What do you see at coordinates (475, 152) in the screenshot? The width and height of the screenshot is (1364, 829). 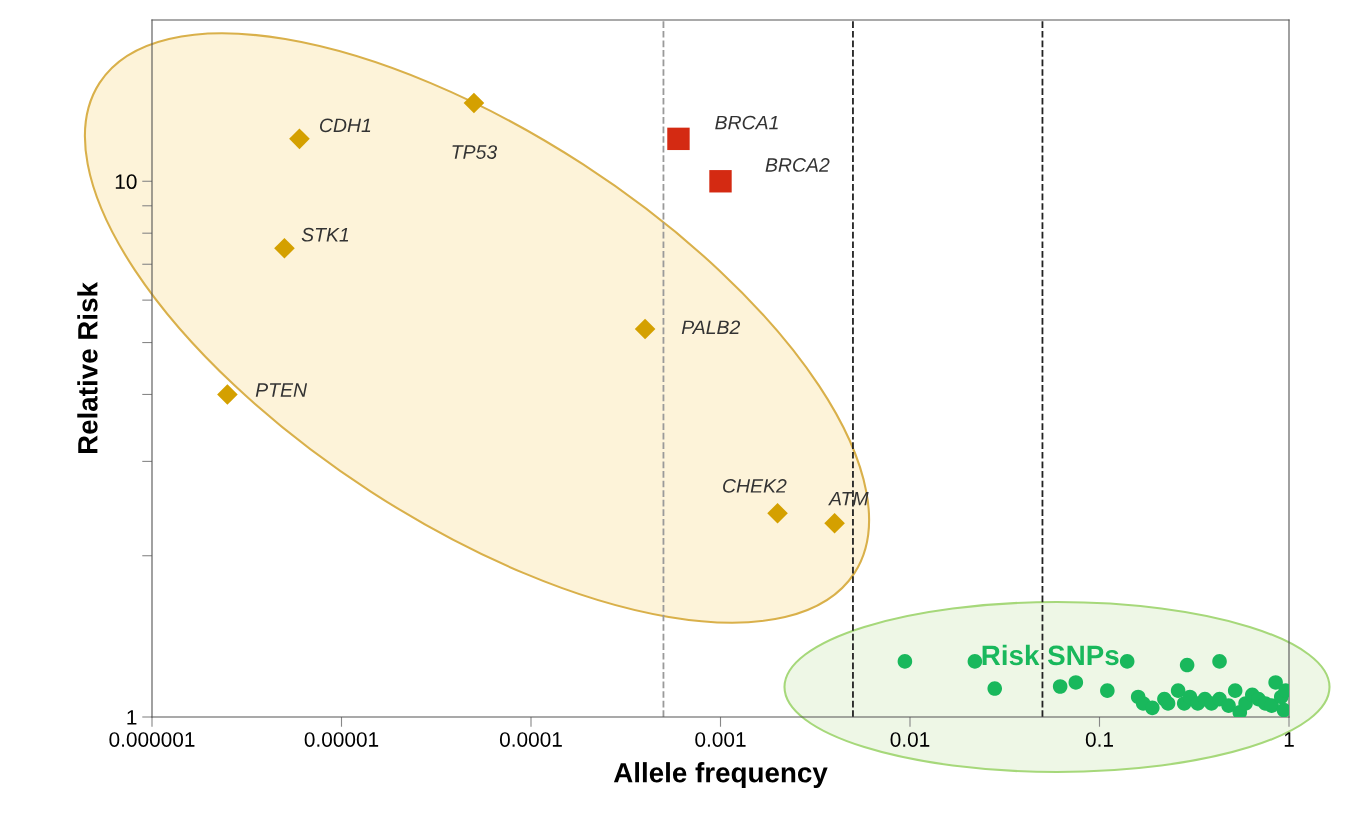 I see `annotation: TP53` at bounding box center [475, 152].